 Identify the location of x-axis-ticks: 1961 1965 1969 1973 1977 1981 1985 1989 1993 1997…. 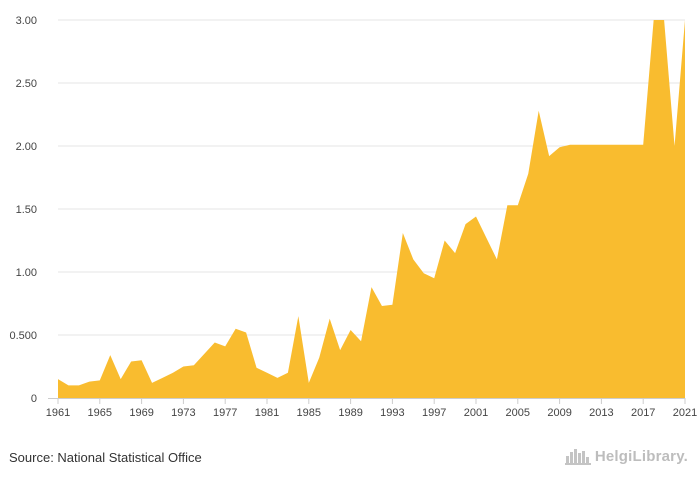
(371, 408).